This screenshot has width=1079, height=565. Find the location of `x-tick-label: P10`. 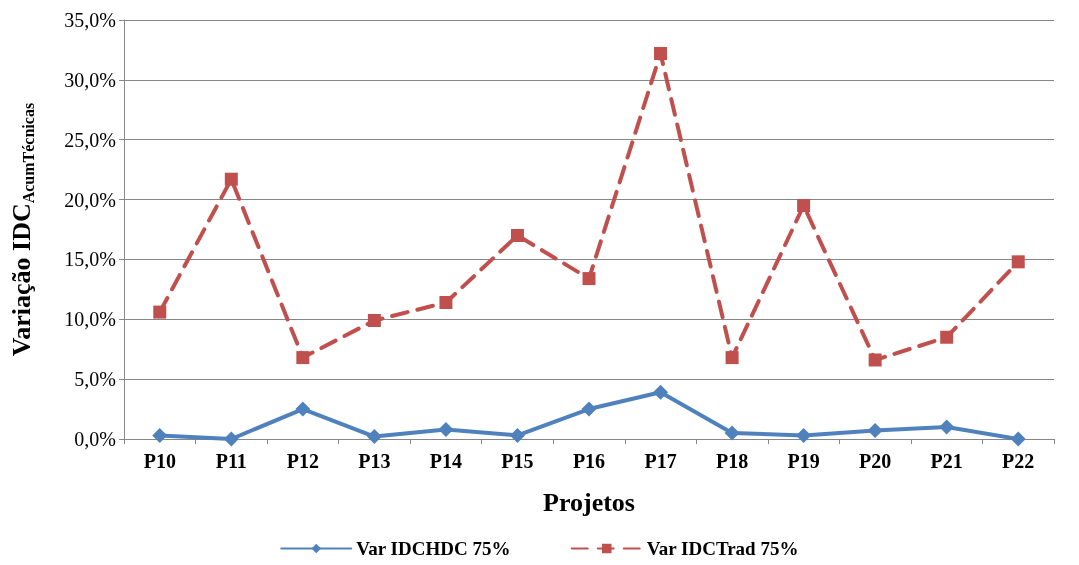

x-tick-label: P10 is located at coordinates (159, 461).